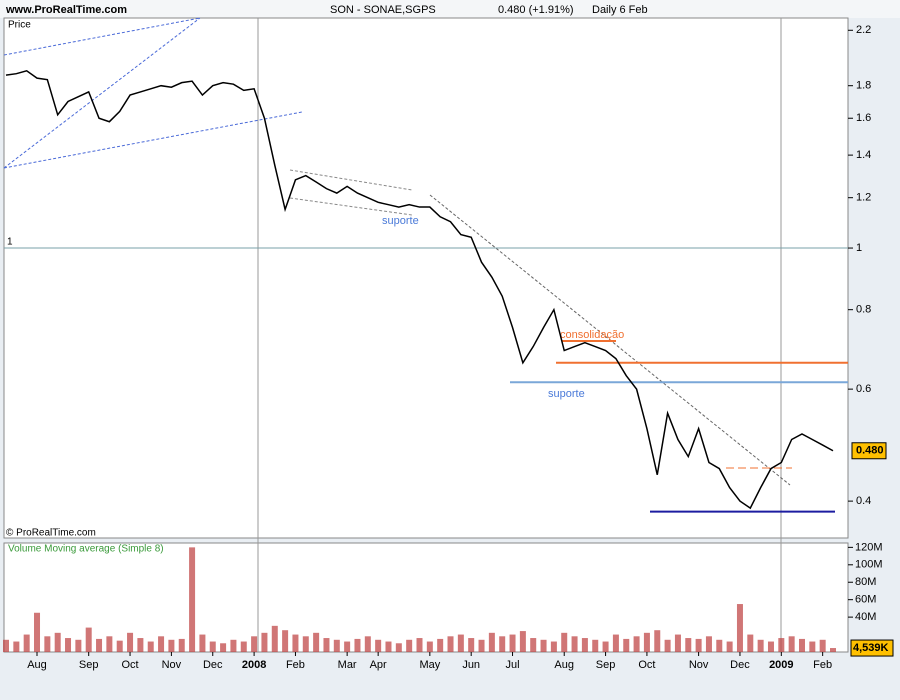 The height and width of the screenshot is (700, 900). I want to click on panel-title: Price, so click(19, 25).